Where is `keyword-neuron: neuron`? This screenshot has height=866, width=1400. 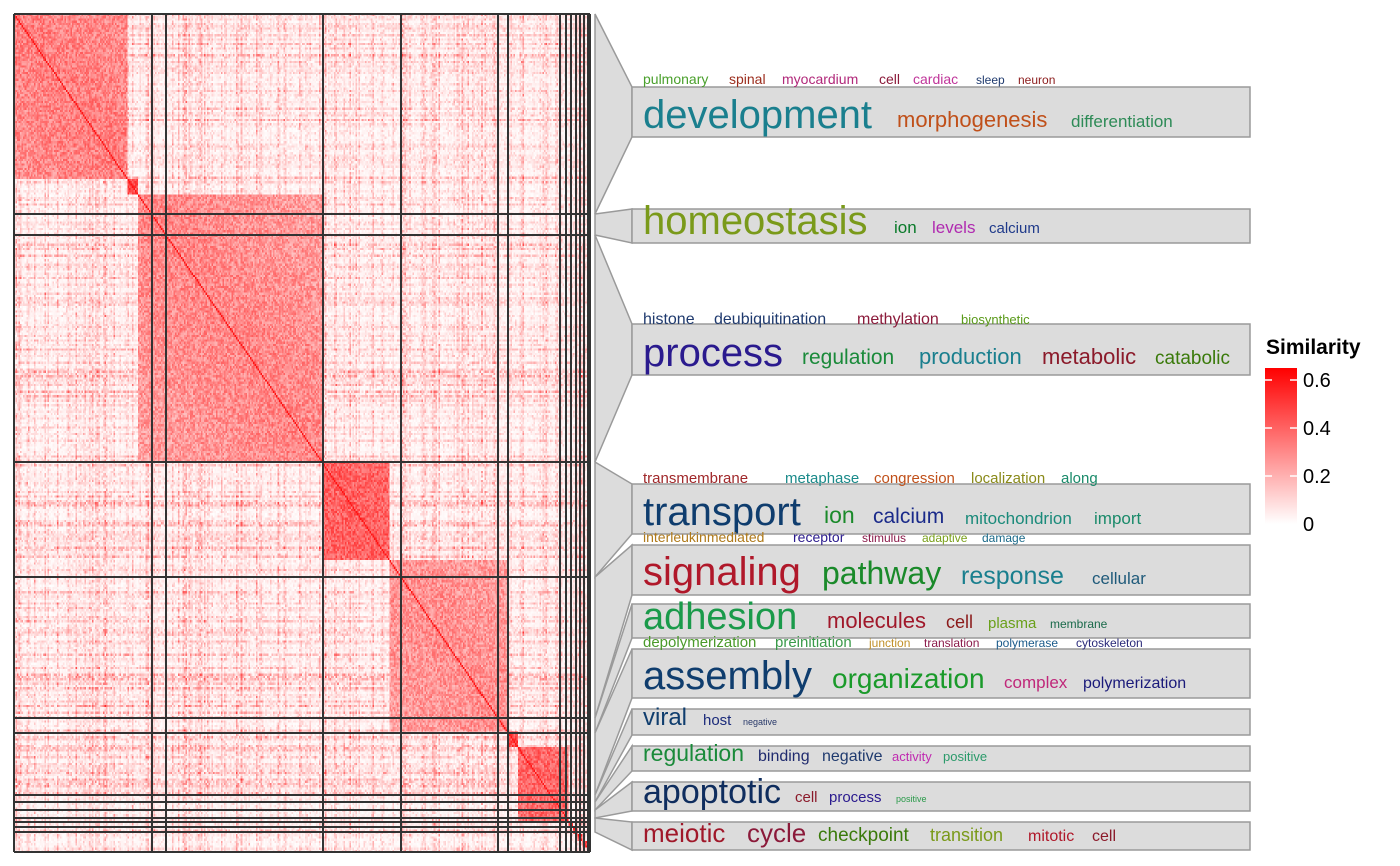
keyword-neuron: neuron is located at coordinates (1036, 80).